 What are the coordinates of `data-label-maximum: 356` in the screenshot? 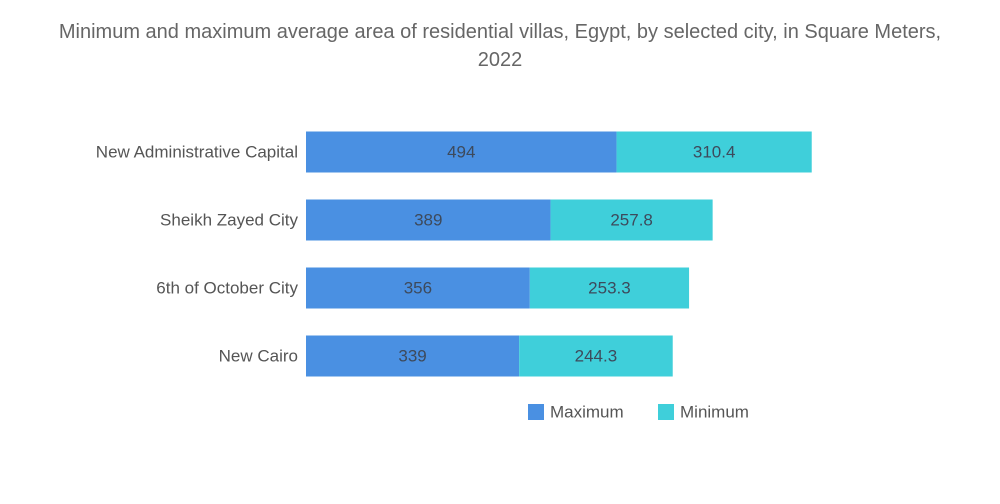 It's located at (418, 288).